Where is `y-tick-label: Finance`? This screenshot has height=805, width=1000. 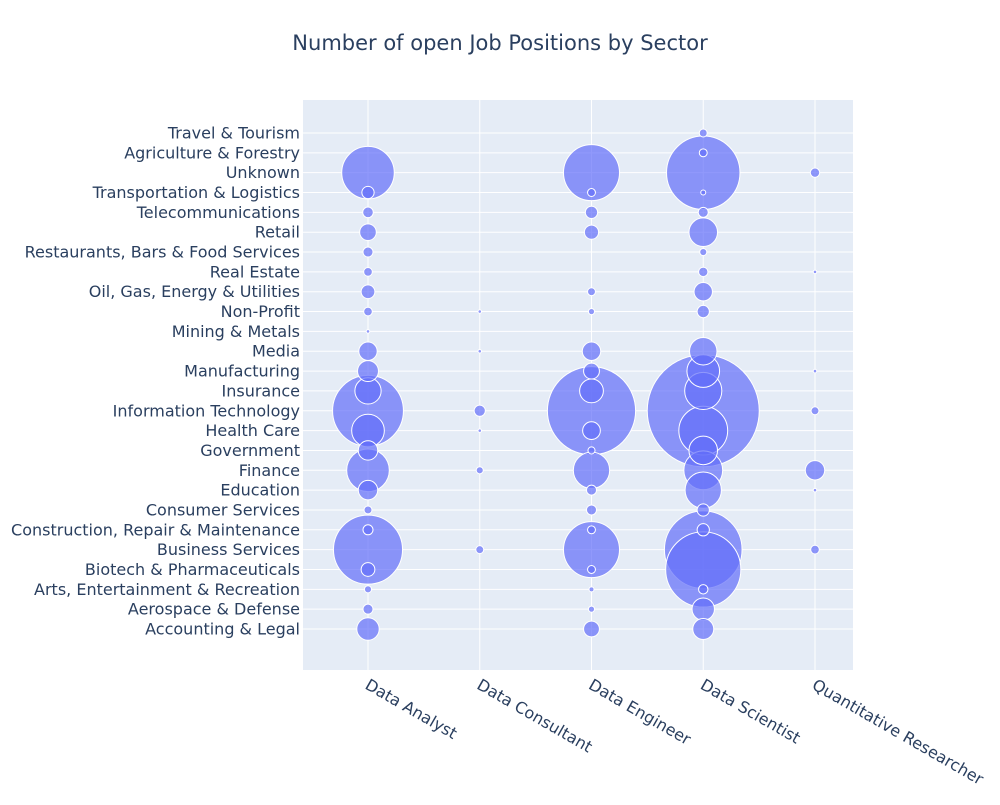
y-tick-label: Finance is located at coordinates (269, 470).